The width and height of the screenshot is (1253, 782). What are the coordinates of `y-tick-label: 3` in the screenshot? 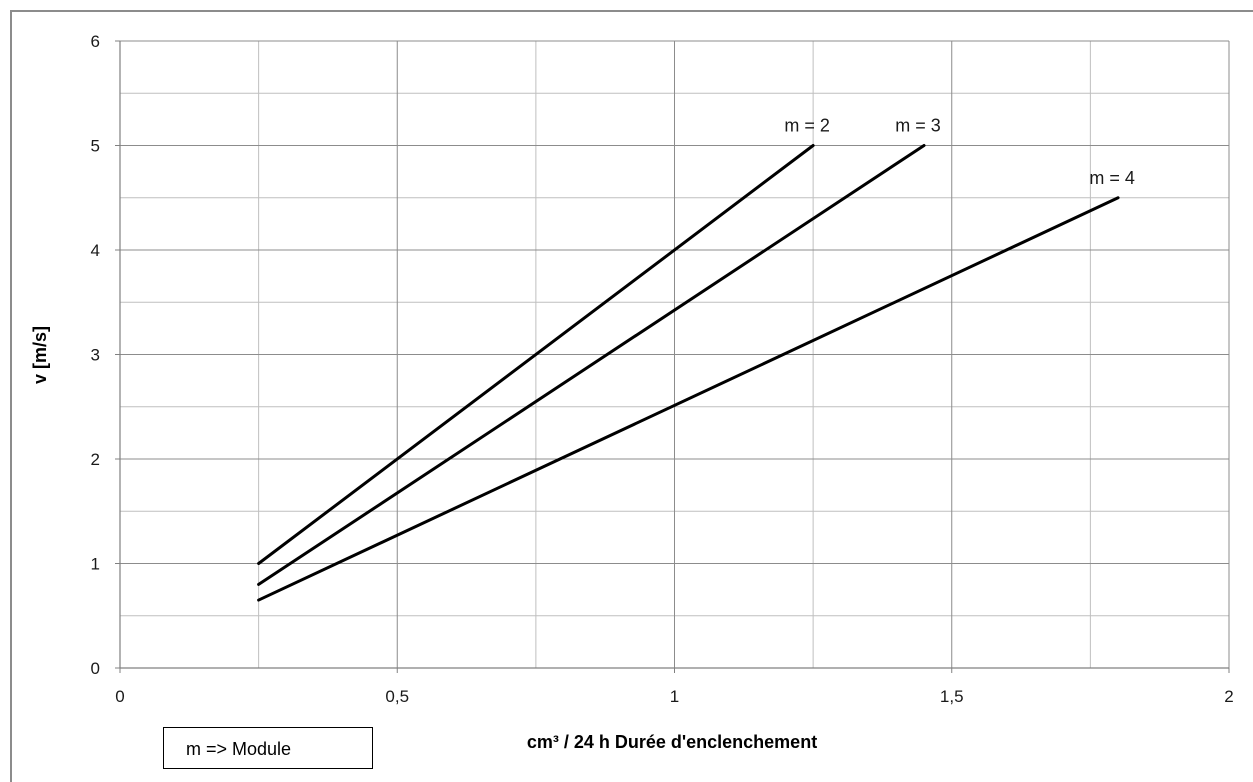 It's located at (95, 355).